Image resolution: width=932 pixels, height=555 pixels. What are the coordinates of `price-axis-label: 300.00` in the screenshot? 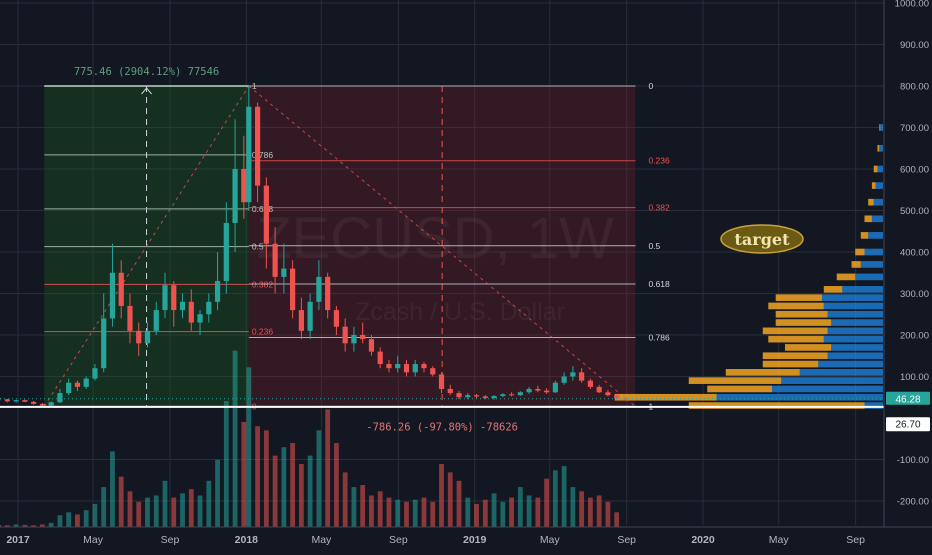 It's located at (914, 294).